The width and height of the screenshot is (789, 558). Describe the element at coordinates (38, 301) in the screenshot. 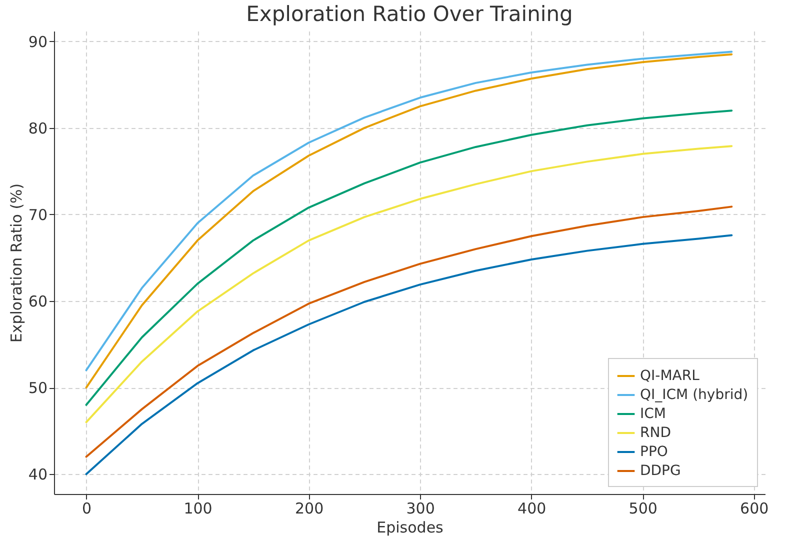

I see `y-tick-label: 60` at that location.